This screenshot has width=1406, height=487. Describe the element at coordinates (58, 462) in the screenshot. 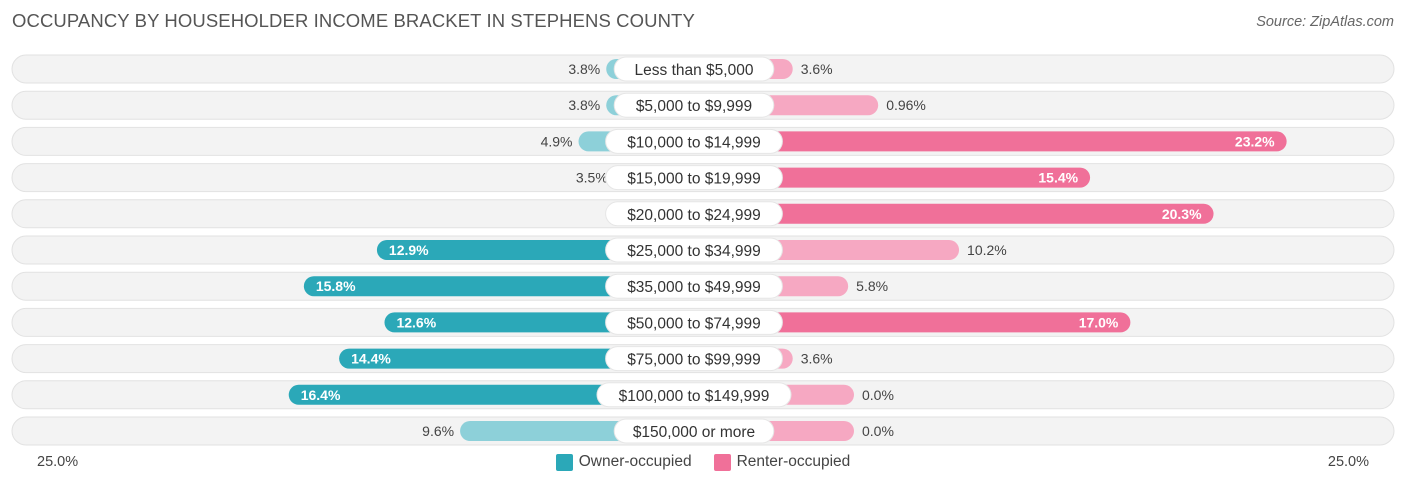

I see `axis-left-label: 25.0%` at that location.